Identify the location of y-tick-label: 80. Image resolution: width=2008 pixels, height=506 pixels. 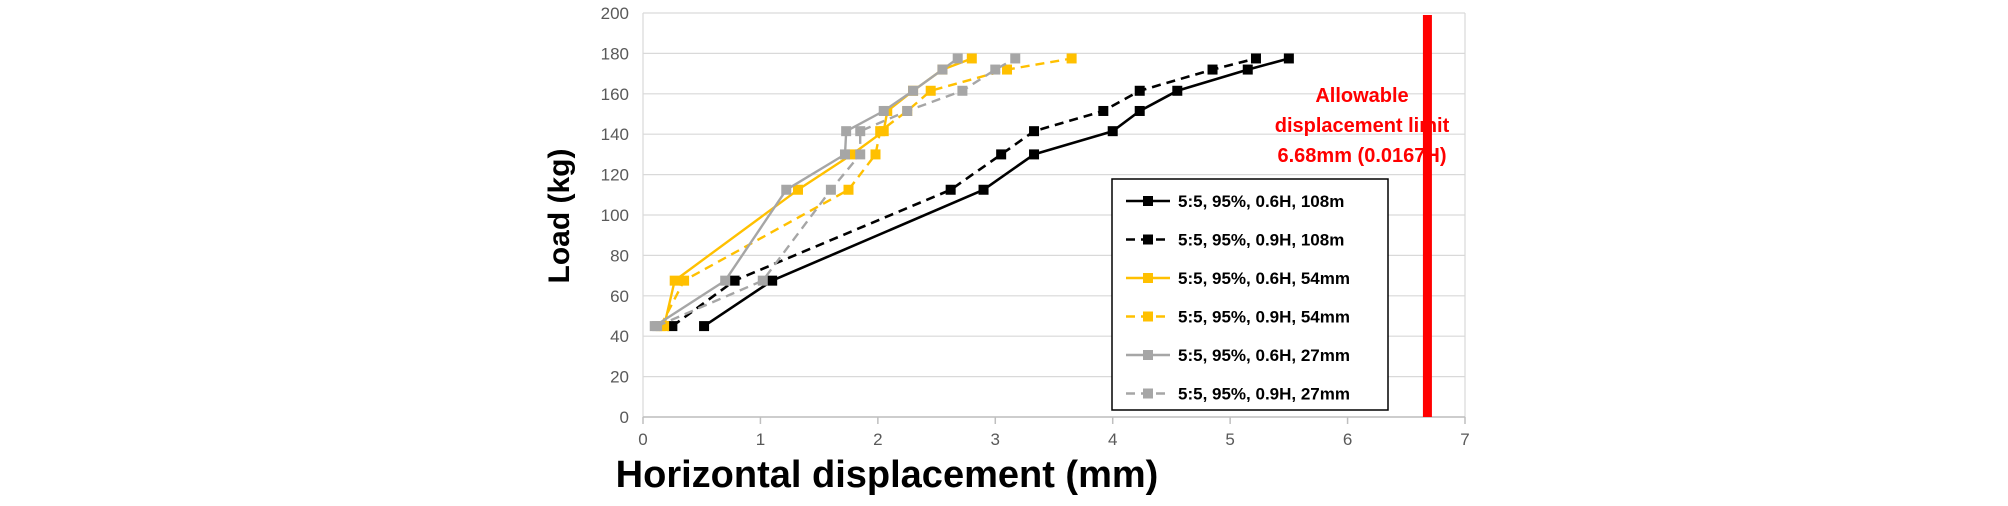
(619, 255).